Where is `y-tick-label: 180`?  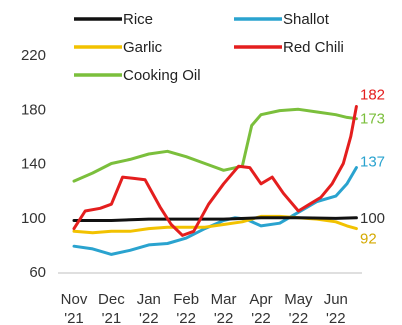
y-tick-label: 180 is located at coordinates (33, 109).